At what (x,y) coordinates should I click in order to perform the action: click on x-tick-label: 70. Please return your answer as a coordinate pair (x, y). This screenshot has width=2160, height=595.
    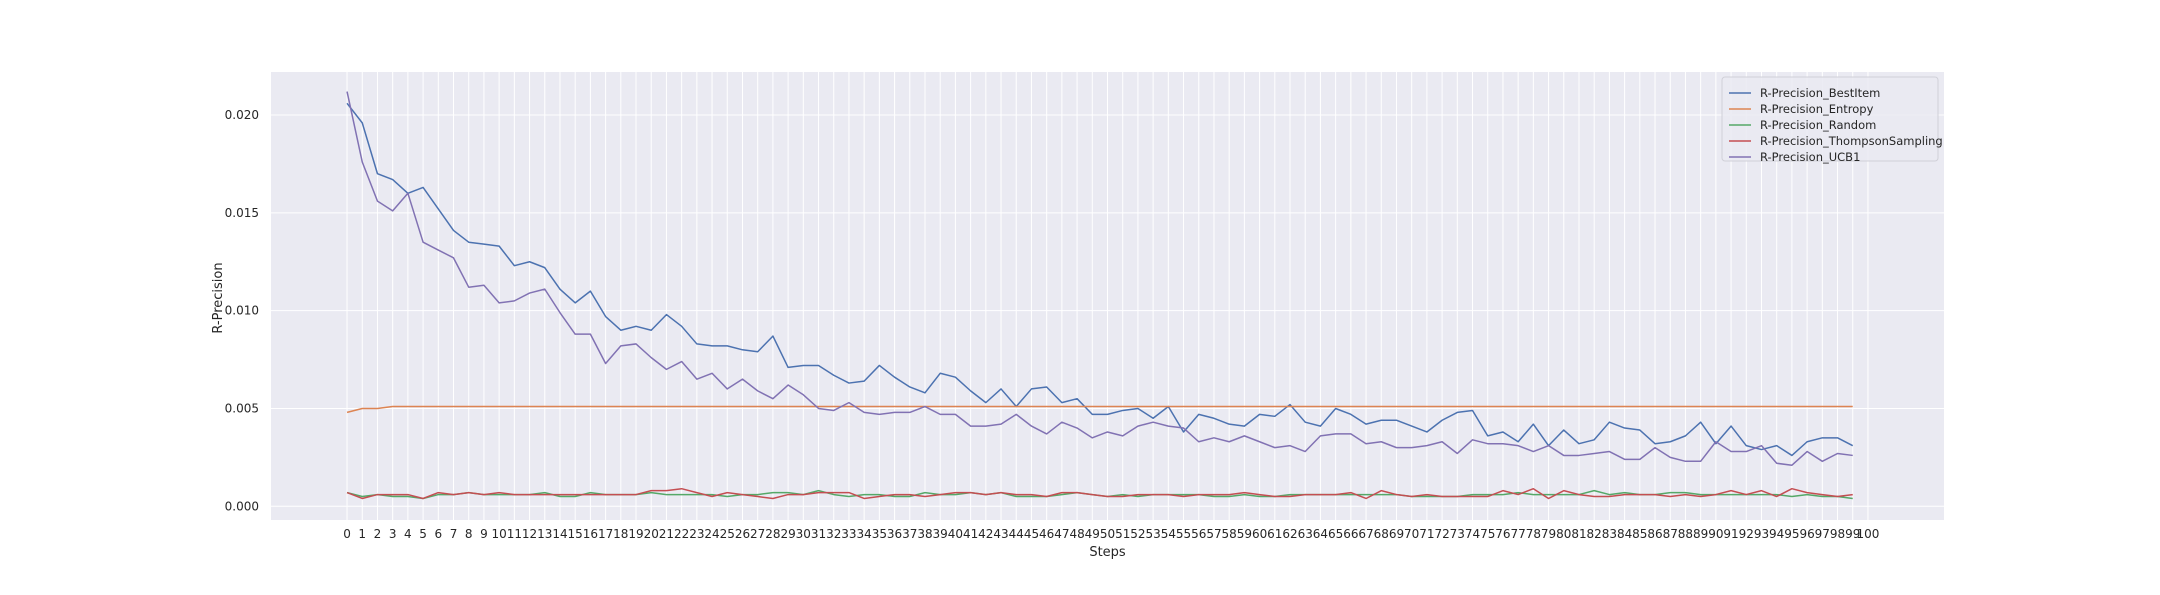
    Looking at the image, I should click on (1411, 534).